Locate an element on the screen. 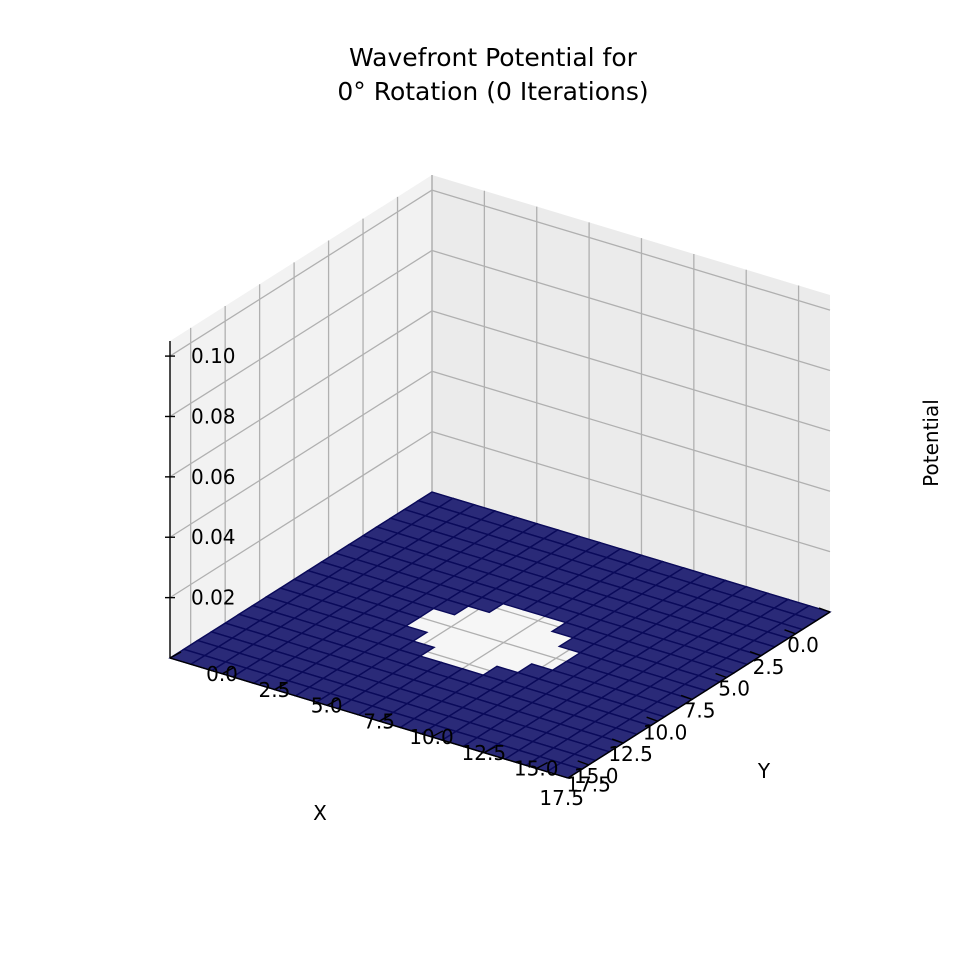 This screenshot has width=962, height=962. y-tick-label: 0.0 is located at coordinates (222, 674).